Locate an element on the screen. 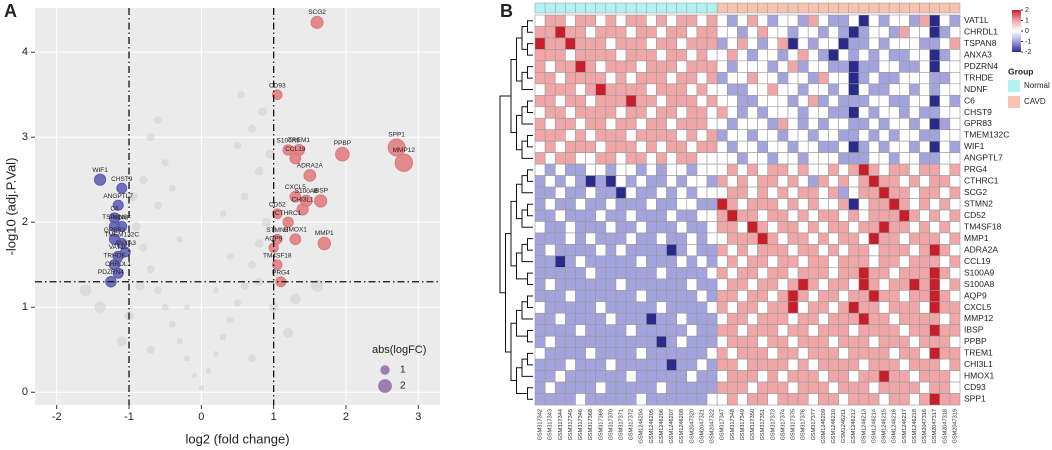 Image resolution: width=1052 pixels, height=450 pixels. column-label: GSM2047320 is located at coordinates (692, 426).